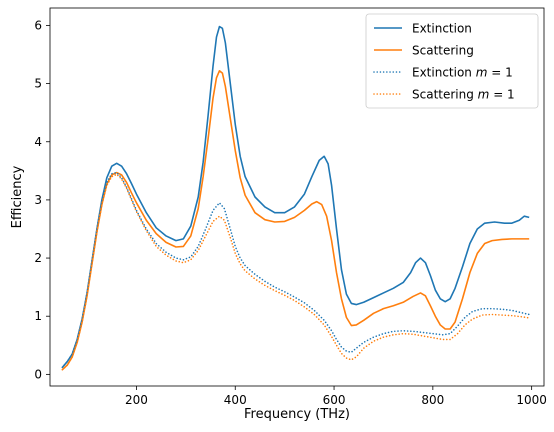 The height and width of the screenshot is (432, 554). Describe the element at coordinates (38, 25) in the screenshot. I see `y-tick-label: 6` at that location.